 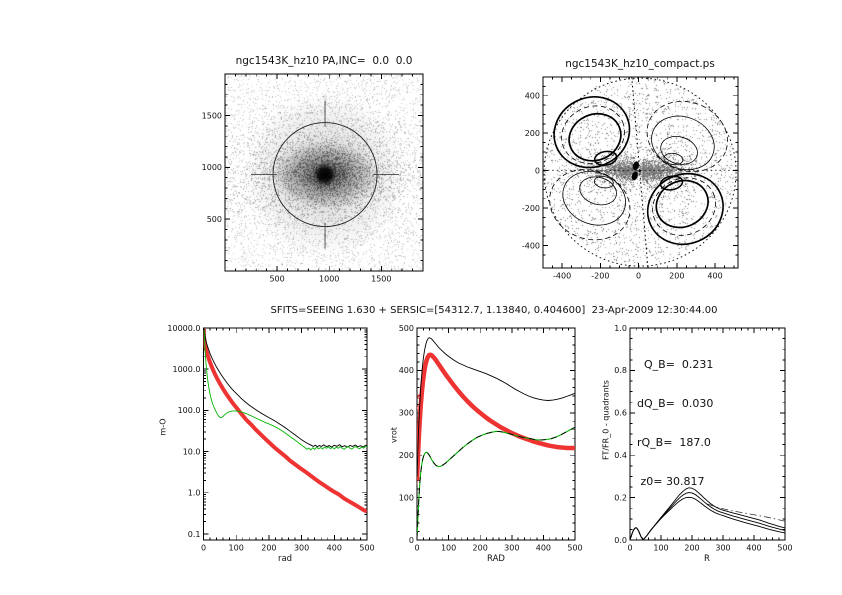 I want to click on rotation-series, so click(x=496, y=437).